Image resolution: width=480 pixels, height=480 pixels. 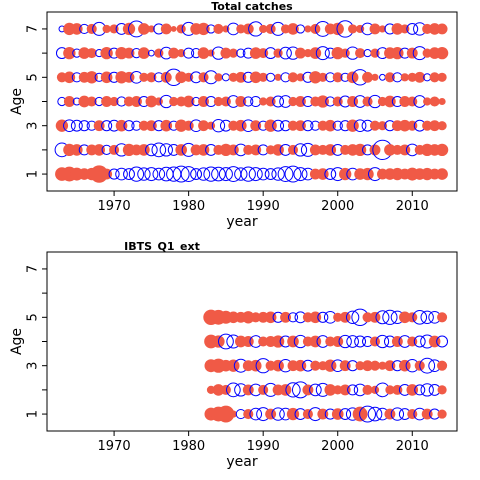 I want to click on y-axis-label: Age, so click(x=17, y=341).